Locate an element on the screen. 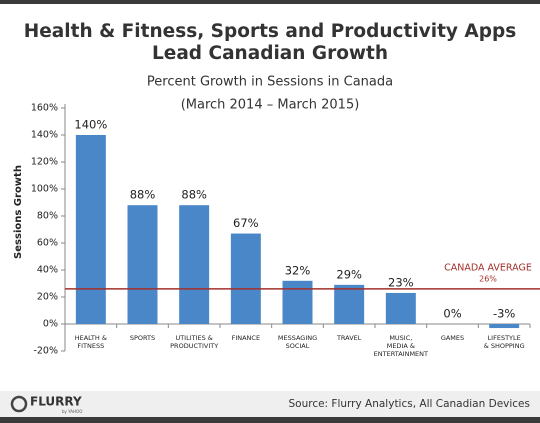 This screenshot has height=423, width=540. bottom-stripe is located at coordinates (270, 420).